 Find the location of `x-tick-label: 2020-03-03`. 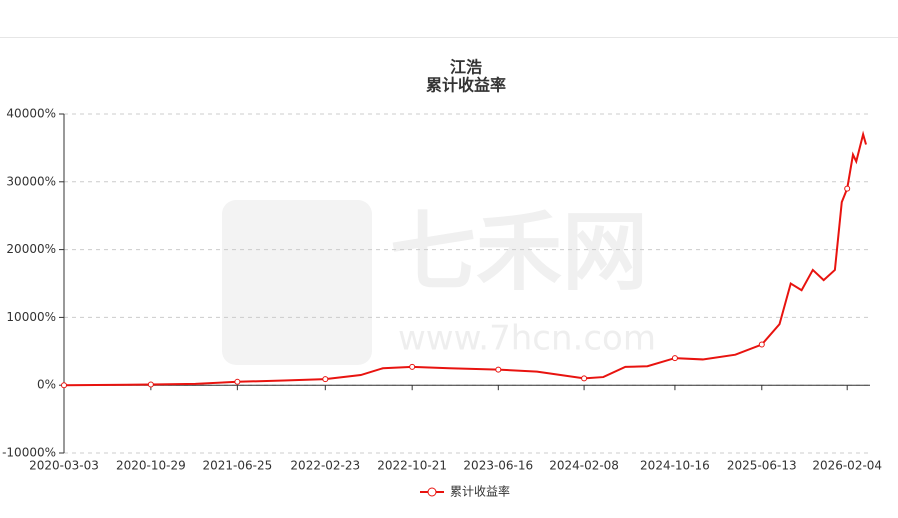

x-tick-label: 2020-03-03 is located at coordinates (64, 466).